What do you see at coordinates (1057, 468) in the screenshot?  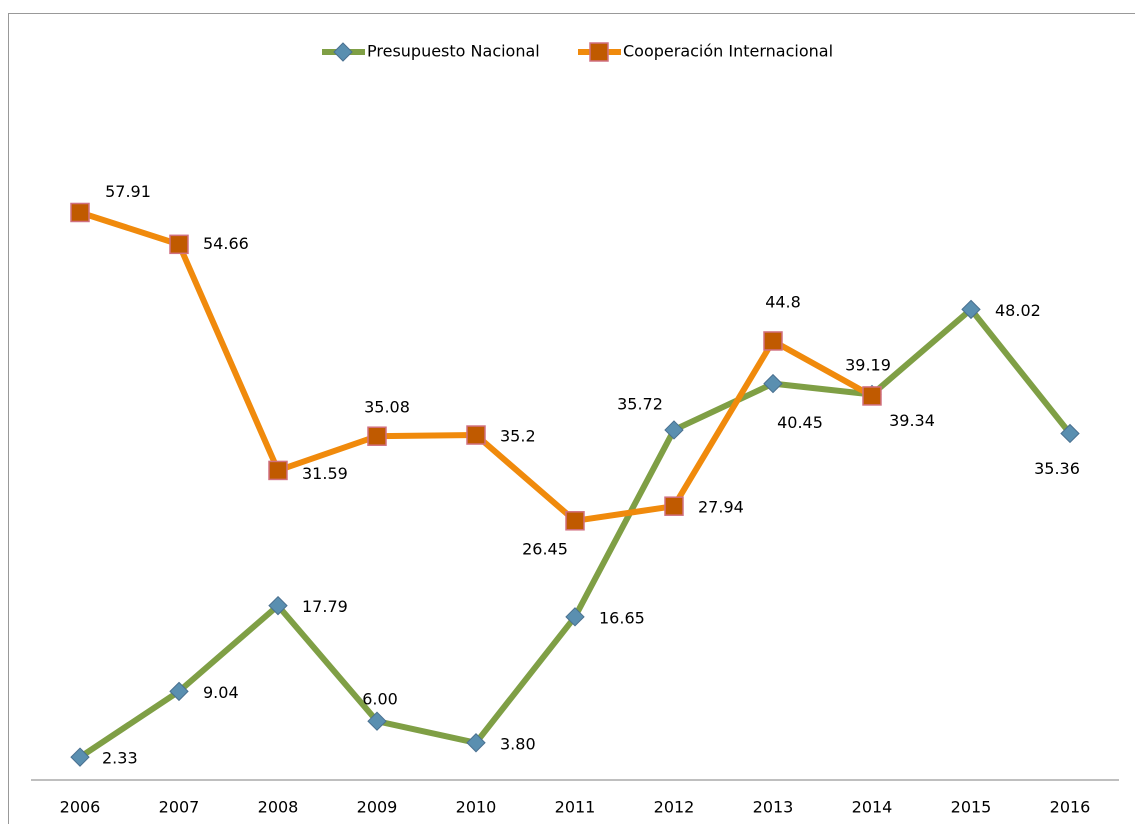 I see `data-label: 35.36` at bounding box center [1057, 468].